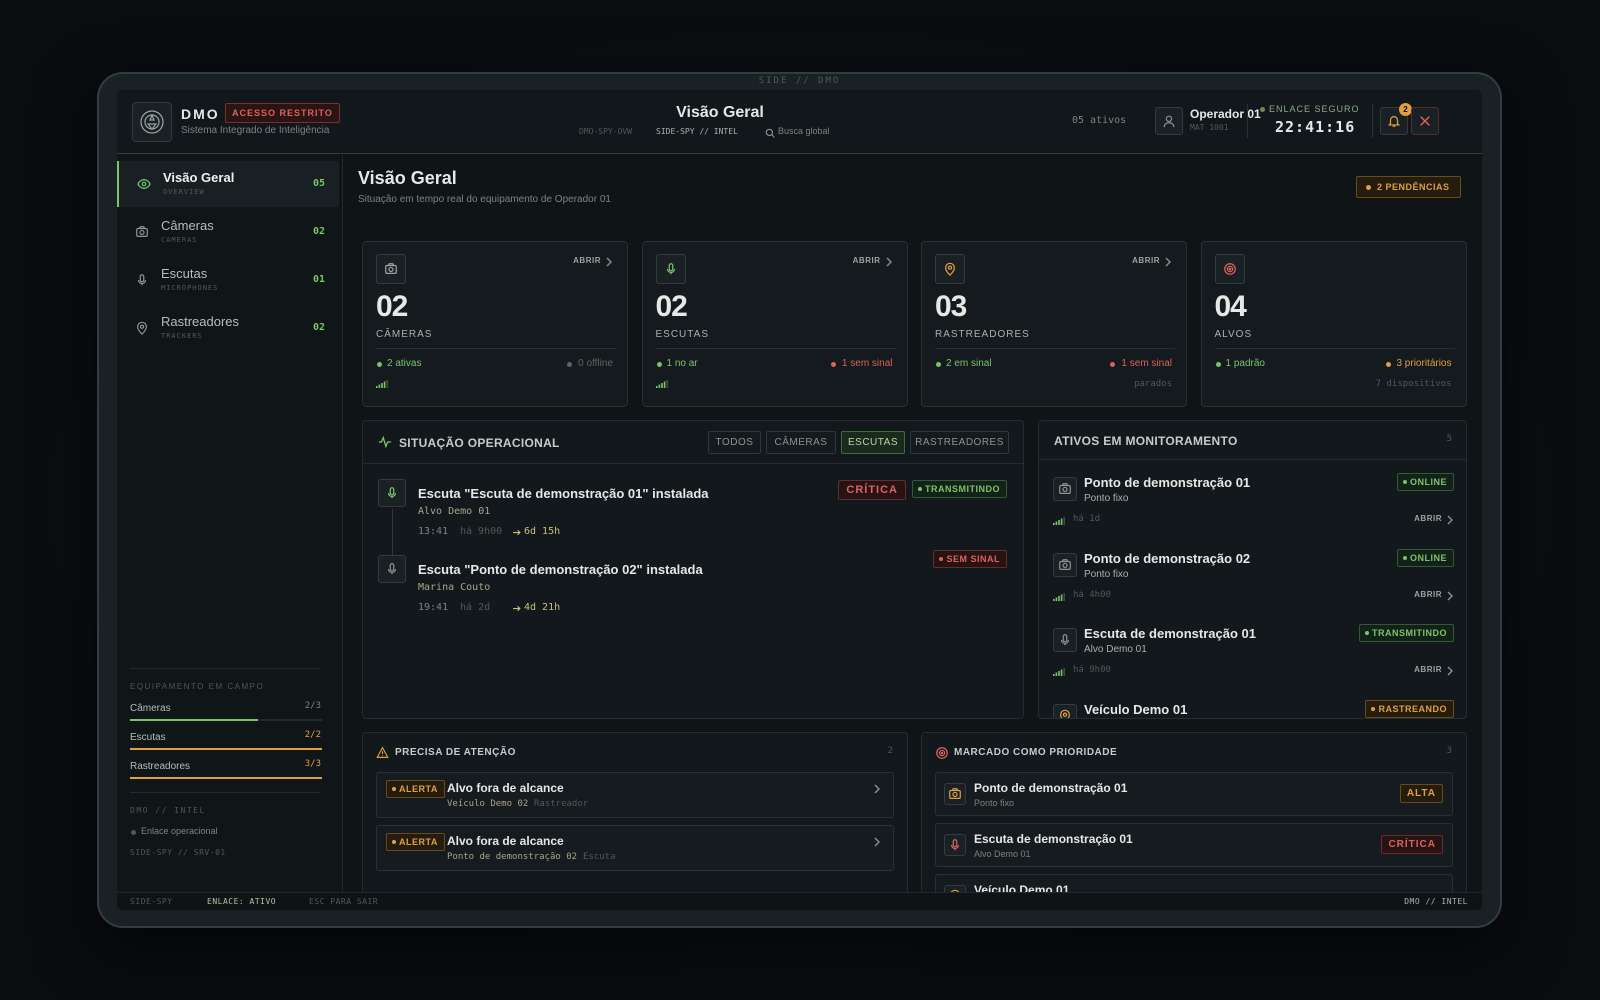 The width and height of the screenshot is (1600, 1000). What do you see at coordinates (197, 686) in the screenshot?
I see `section-title: EQUIPAMENTO EM CAMPO` at bounding box center [197, 686].